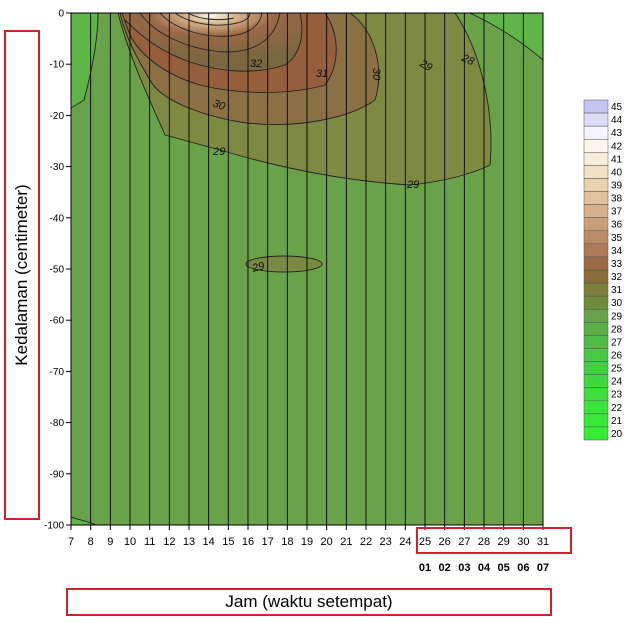 This screenshot has width=640, height=623. What do you see at coordinates (617, 434) in the screenshot?
I see `colorbar-label: 20` at bounding box center [617, 434].